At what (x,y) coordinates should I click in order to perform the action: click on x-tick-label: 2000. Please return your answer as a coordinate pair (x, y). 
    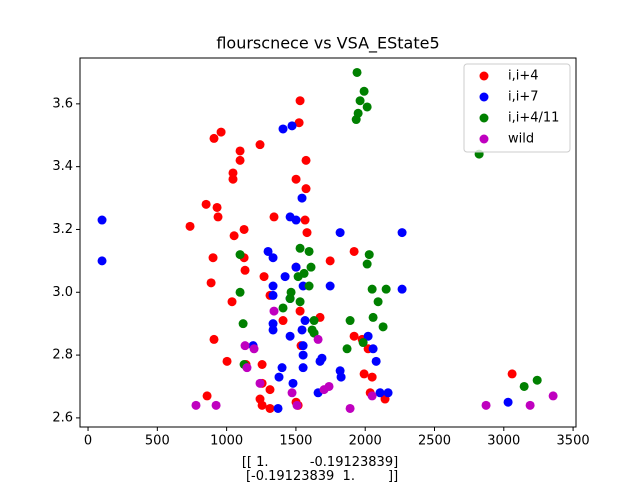
    Looking at the image, I should click on (365, 441).